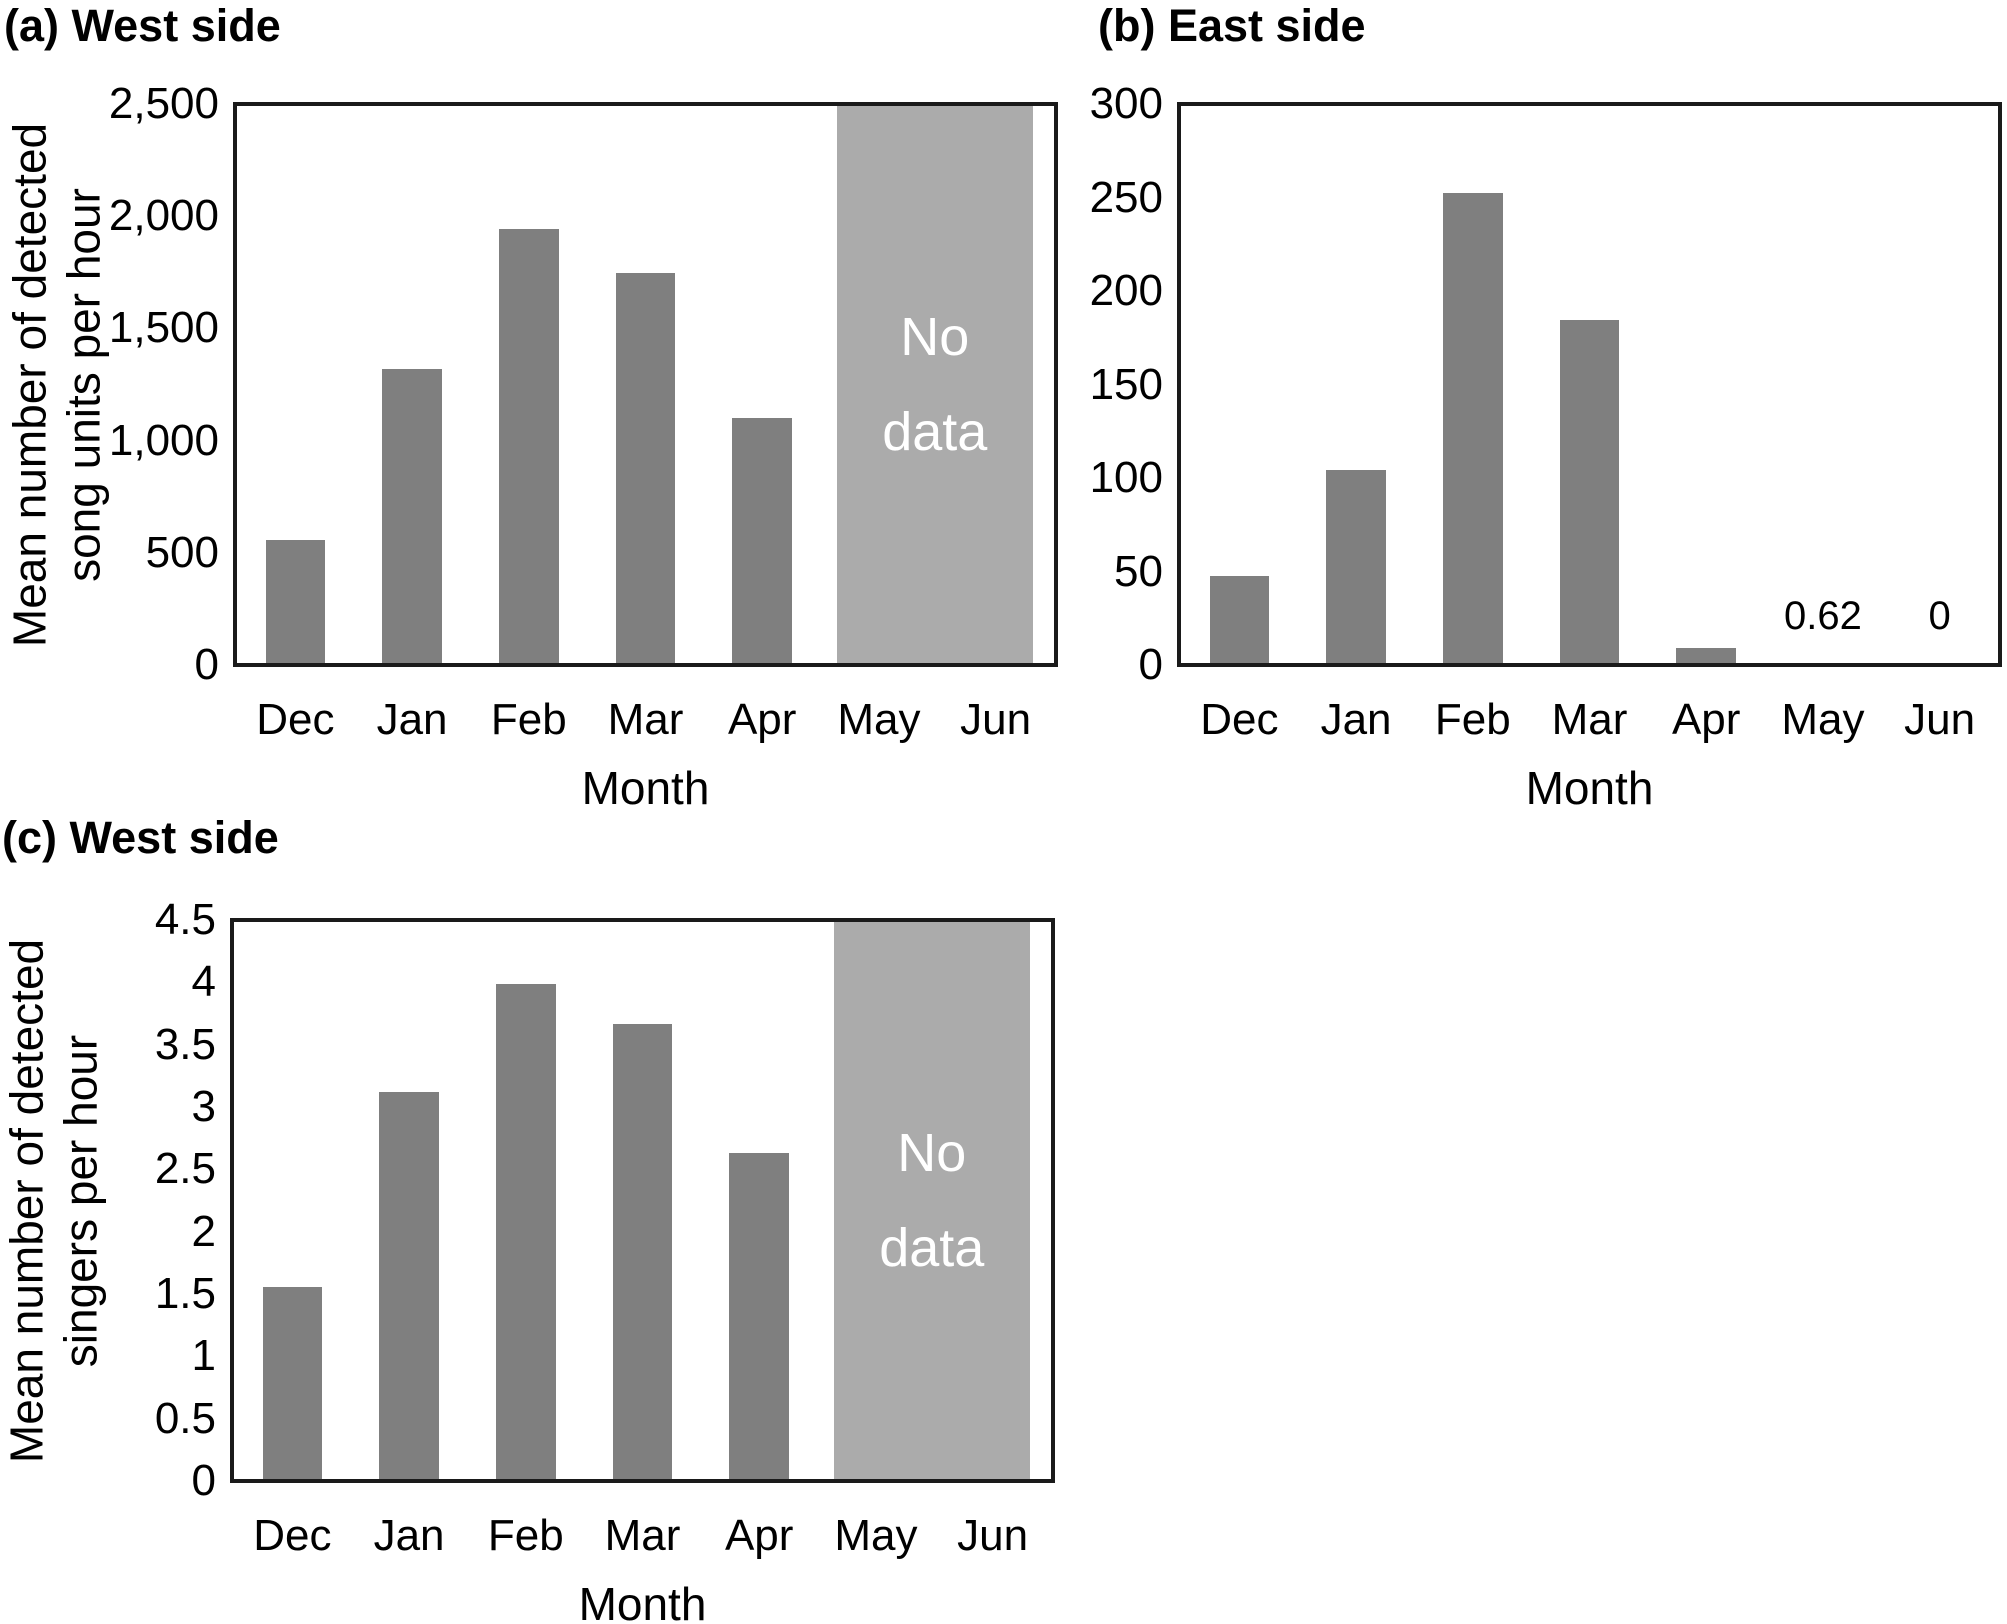  What do you see at coordinates (142, 25) in the screenshot?
I see `panel-title-a: (a) West side` at bounding box center [142, 25].